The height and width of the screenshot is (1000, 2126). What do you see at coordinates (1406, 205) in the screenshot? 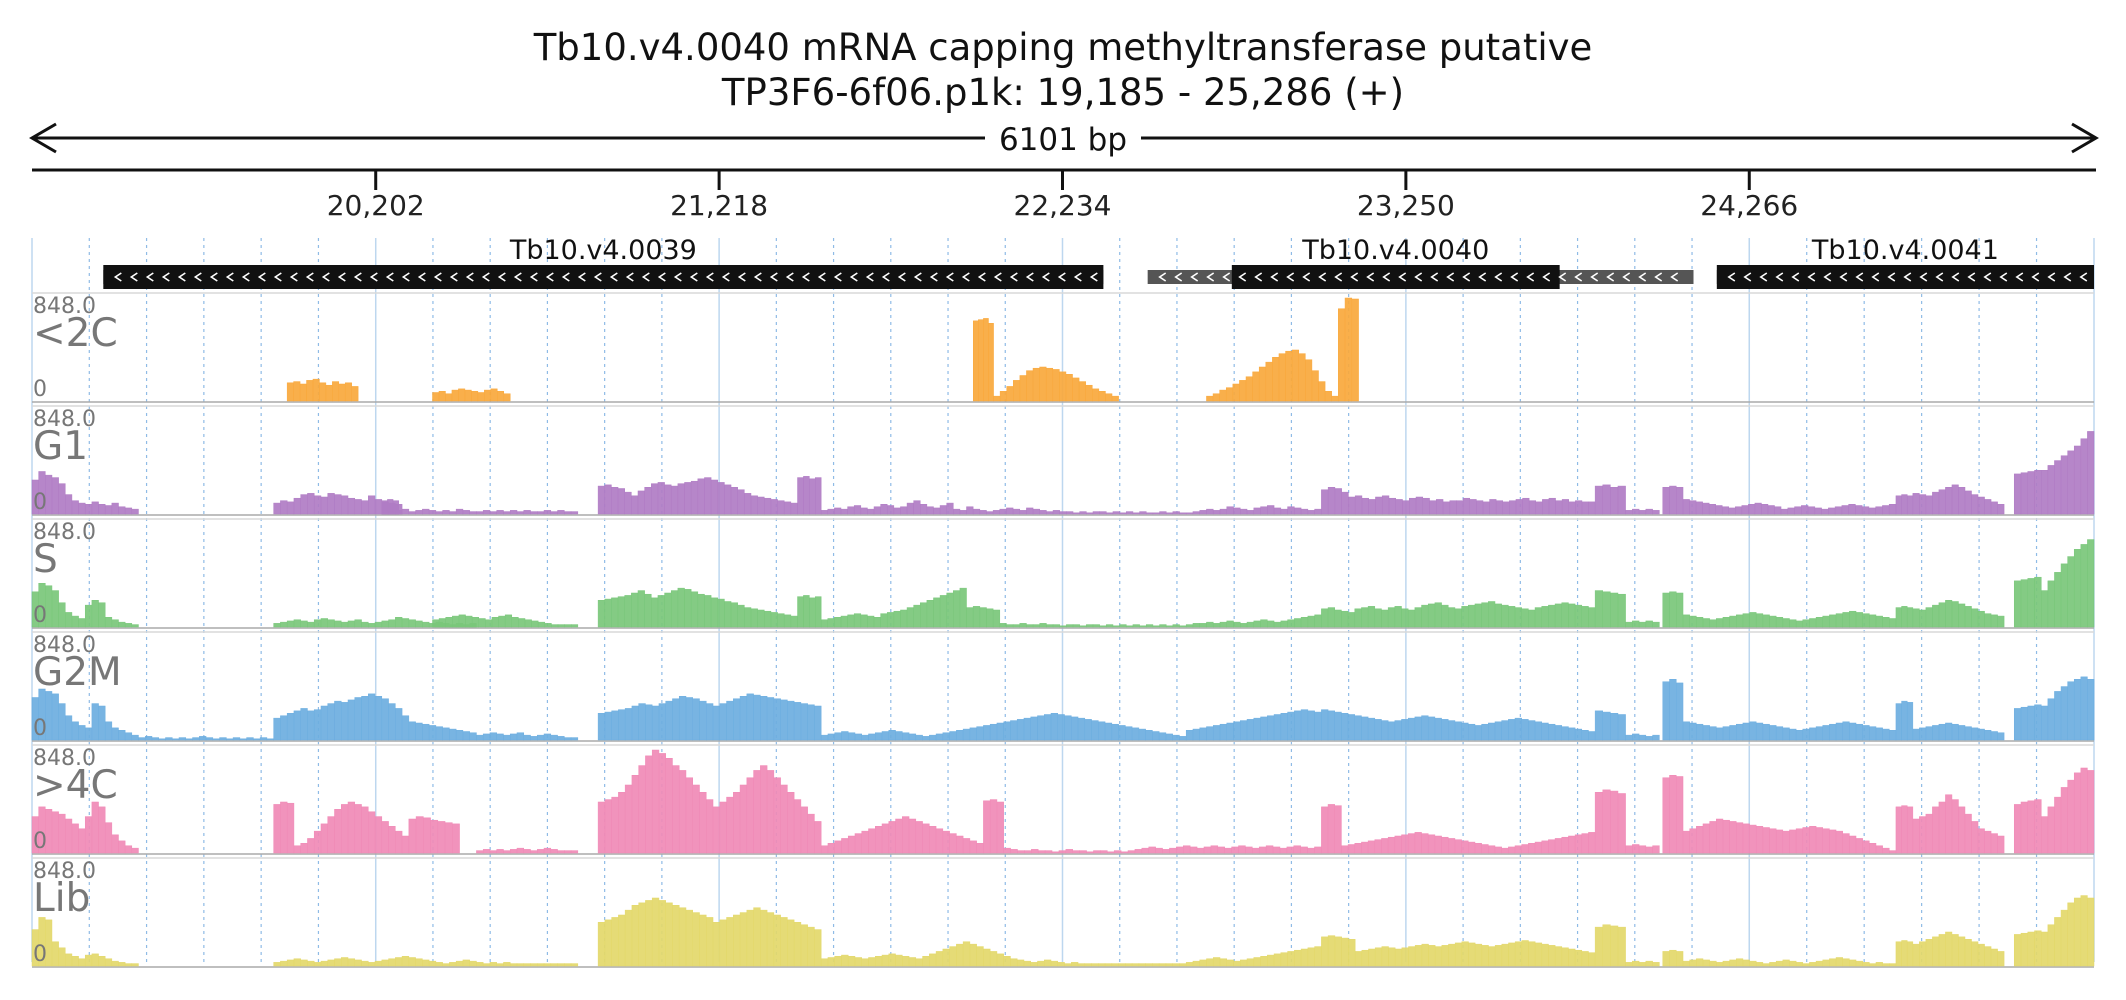
I see `ruler-tick-label-3: 23,250` at bounding box center [1406, 205].